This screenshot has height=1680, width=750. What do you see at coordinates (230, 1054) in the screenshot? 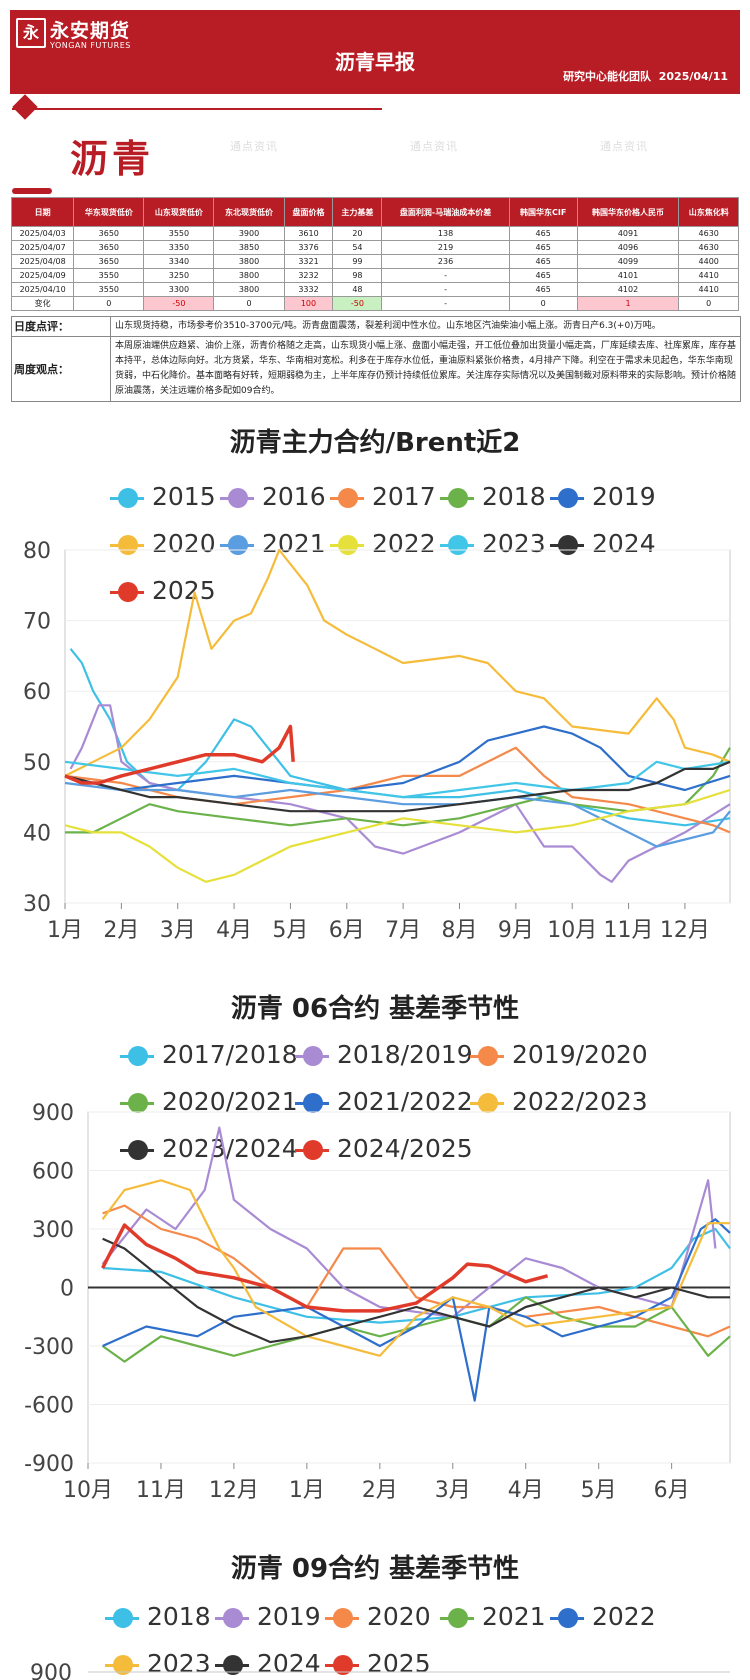
I see `legend-label: 2017/2018` at bounding box center [230, 1054].